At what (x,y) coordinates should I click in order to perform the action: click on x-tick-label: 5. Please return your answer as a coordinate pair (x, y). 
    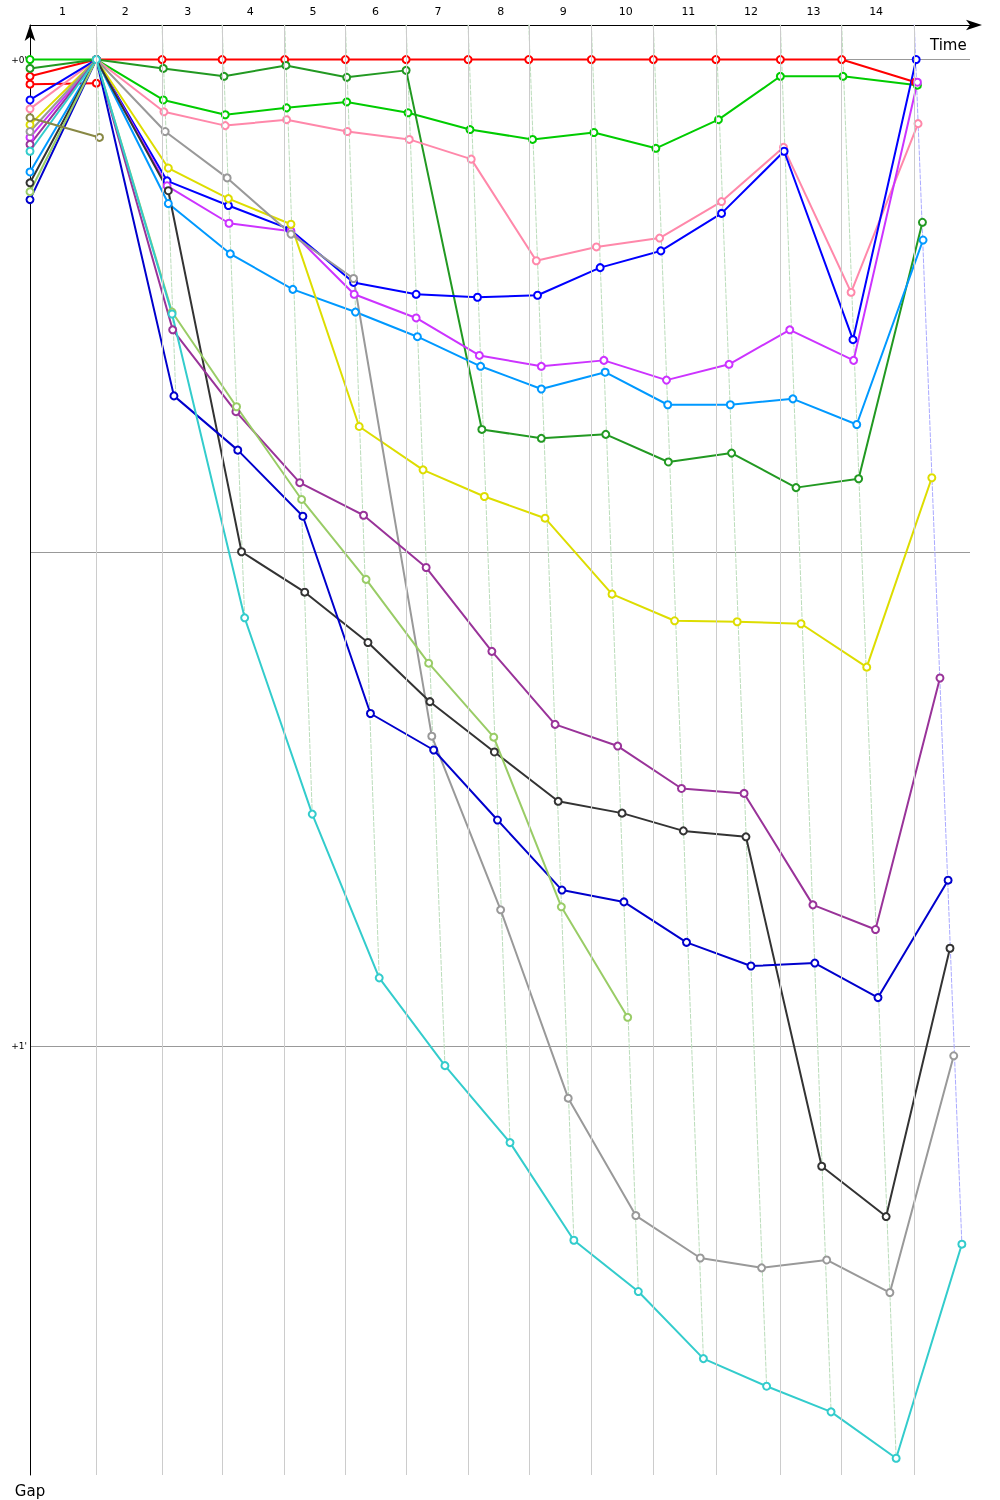
    Looking at the image, I should click on (313, 11).